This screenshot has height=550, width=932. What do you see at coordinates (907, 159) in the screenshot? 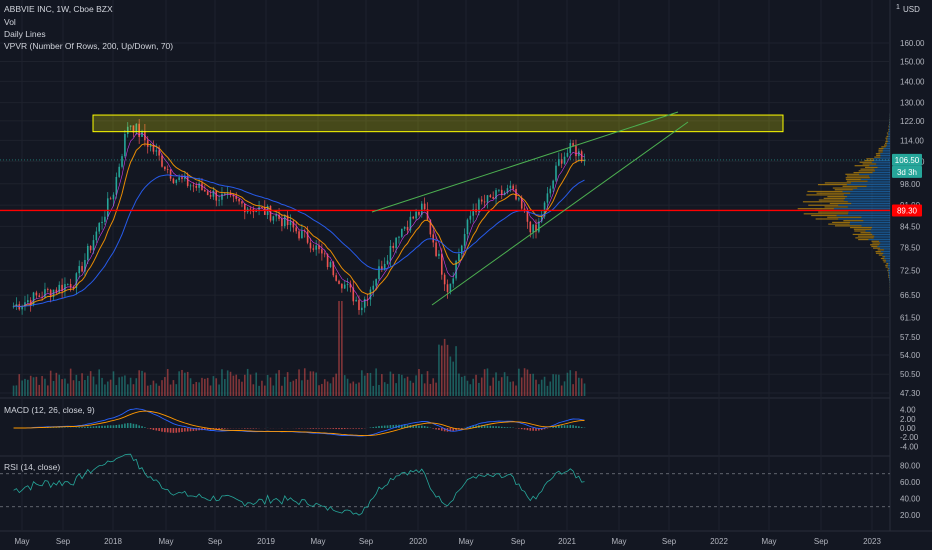
I see `last-price-badge-bg` at bounding box center [907, 159].